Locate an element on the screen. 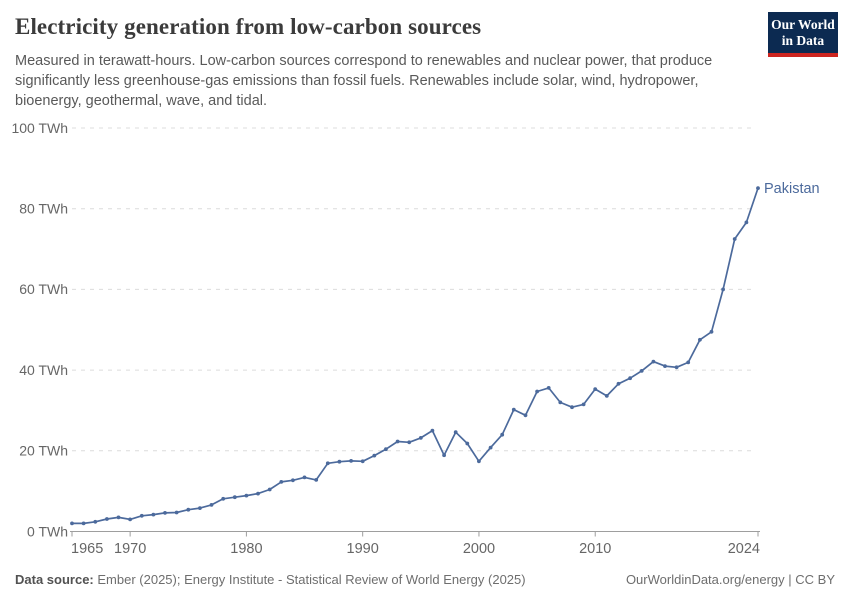 Image resolution: width=850 pixels, height=600 pixels. x-axis-tick-label: 2024 is located at coordinates (744, 549).